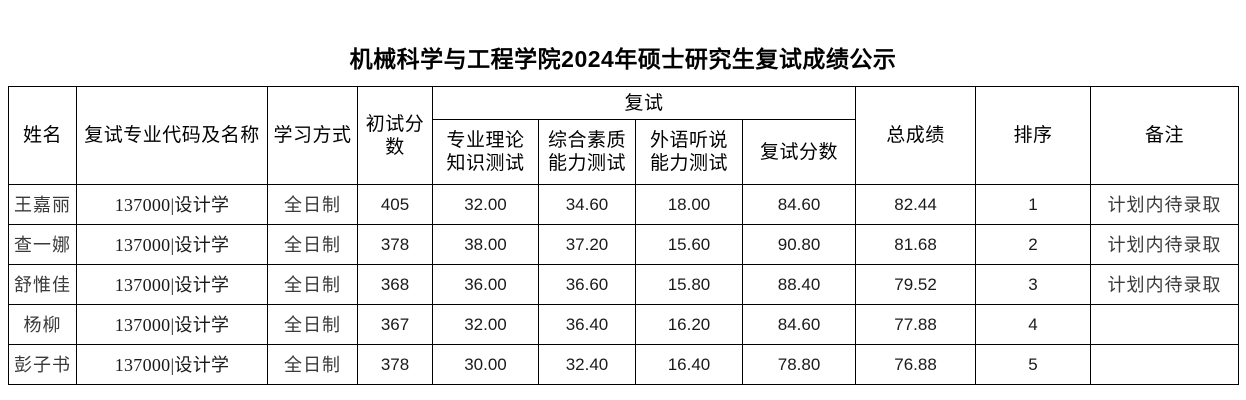 The width and height of the screenshot is (1246, 400). Describe the element at coordinates (586, 140) in the screenshot. I see `column-header-quality-test-line1: 综合素质` at that location.